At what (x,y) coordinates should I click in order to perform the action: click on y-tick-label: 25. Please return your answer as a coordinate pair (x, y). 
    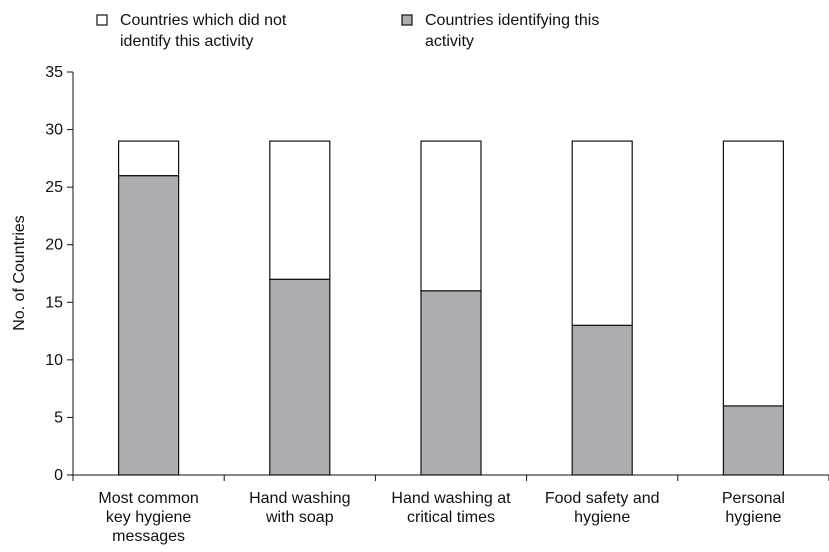
    Looking at the image, I should click on (54, 187).